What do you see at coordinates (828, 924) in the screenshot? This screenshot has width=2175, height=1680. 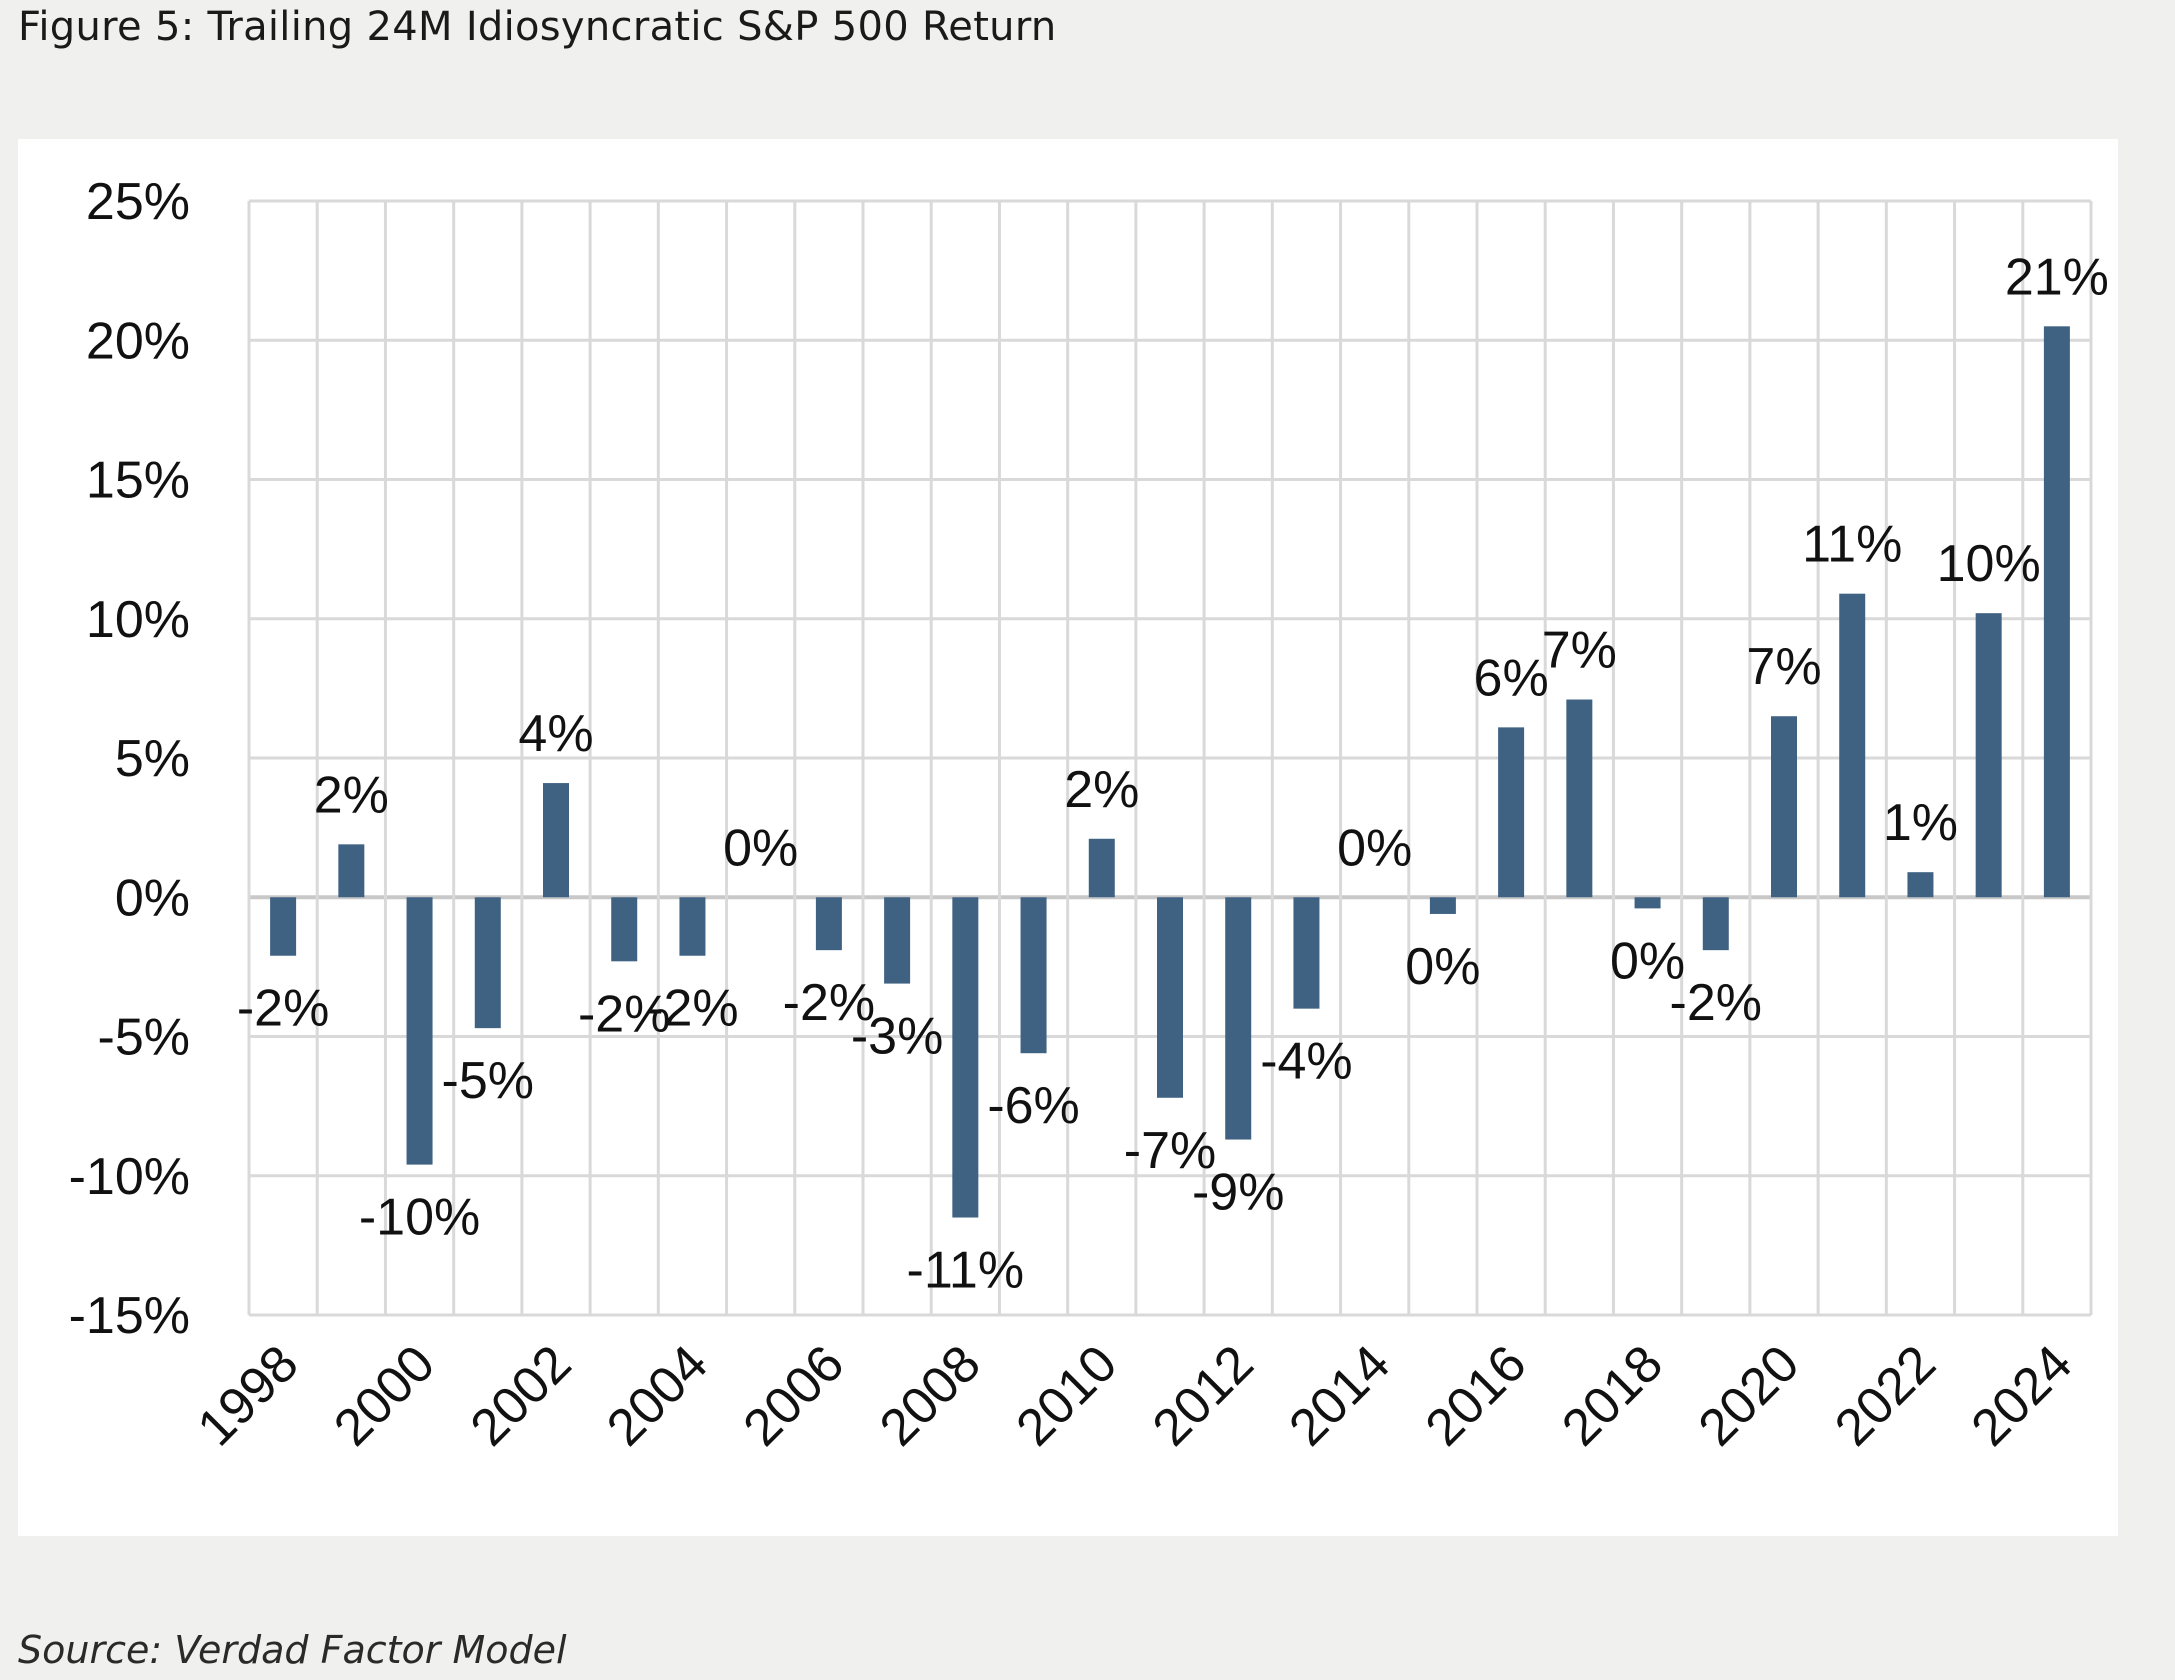 I see `bar-2006` at bounding box center [828, 924].